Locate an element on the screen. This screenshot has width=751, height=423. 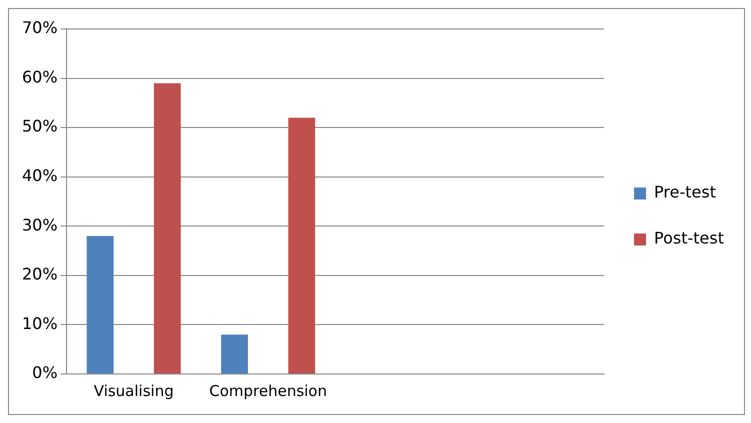
y-tick-label: 70% is located at coordinates (40, 28).